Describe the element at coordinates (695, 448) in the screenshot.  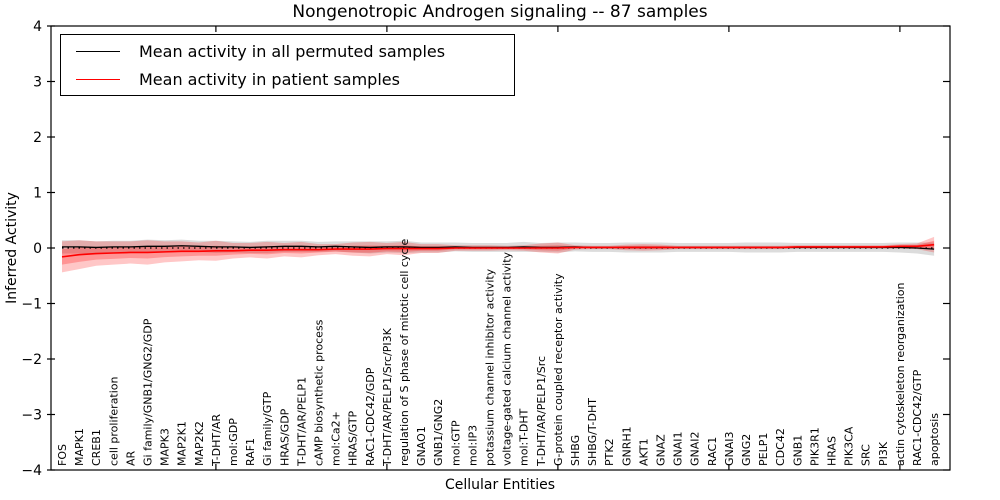
I see `x-category-label: GNAI2` at that location.